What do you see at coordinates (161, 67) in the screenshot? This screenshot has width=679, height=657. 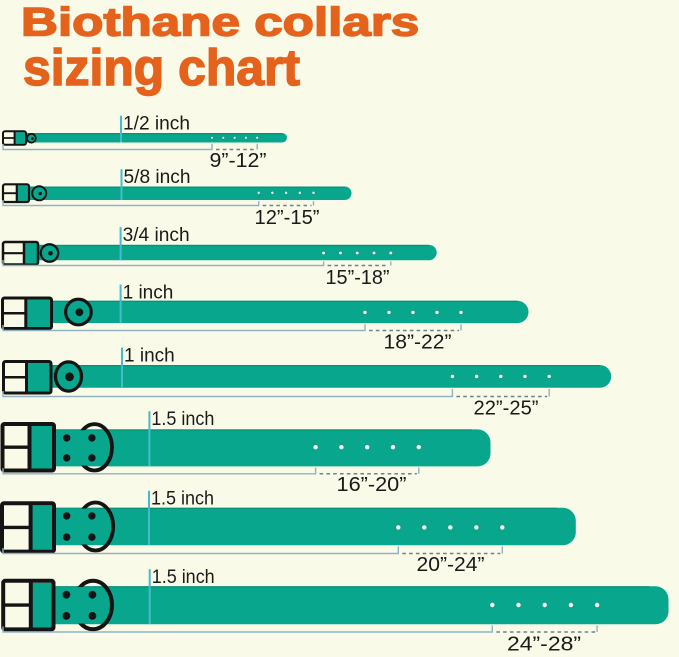 I see `svg-text: sizing chart` at bounding box center [161, 67].